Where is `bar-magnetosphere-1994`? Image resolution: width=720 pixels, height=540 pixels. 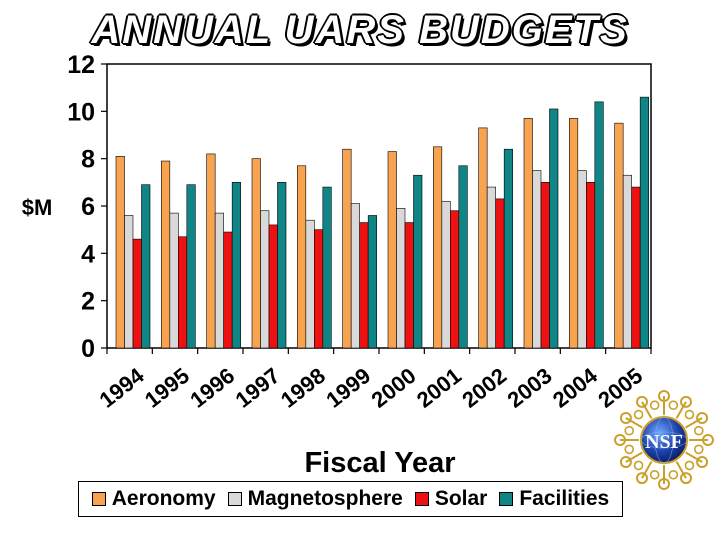
bar-magnetosphere-1994 is located at coordinates (129, 282).